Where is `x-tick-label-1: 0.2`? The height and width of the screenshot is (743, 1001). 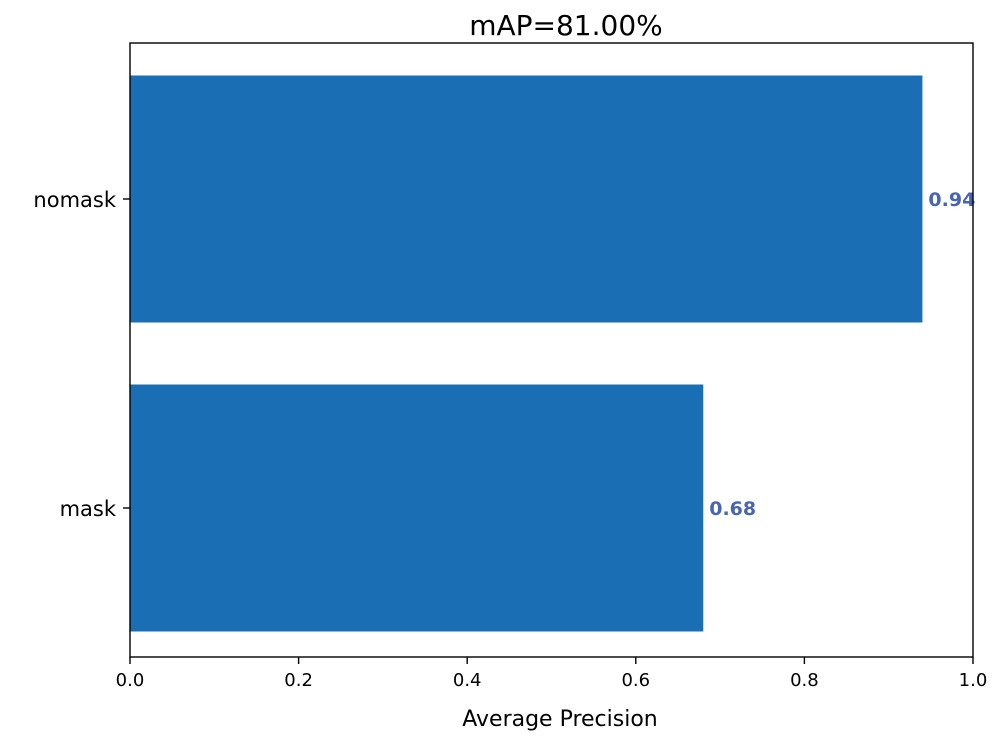
x-tick-label-1: 0.2 is located at coordinates (298, 680).